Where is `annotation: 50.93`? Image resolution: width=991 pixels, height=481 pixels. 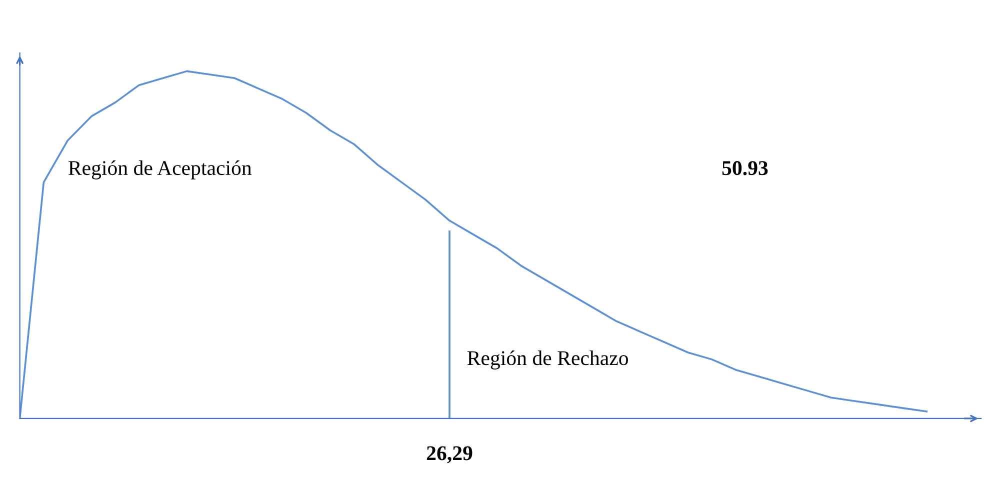 annotation: 50.93 is located at coordinates (745, 168).